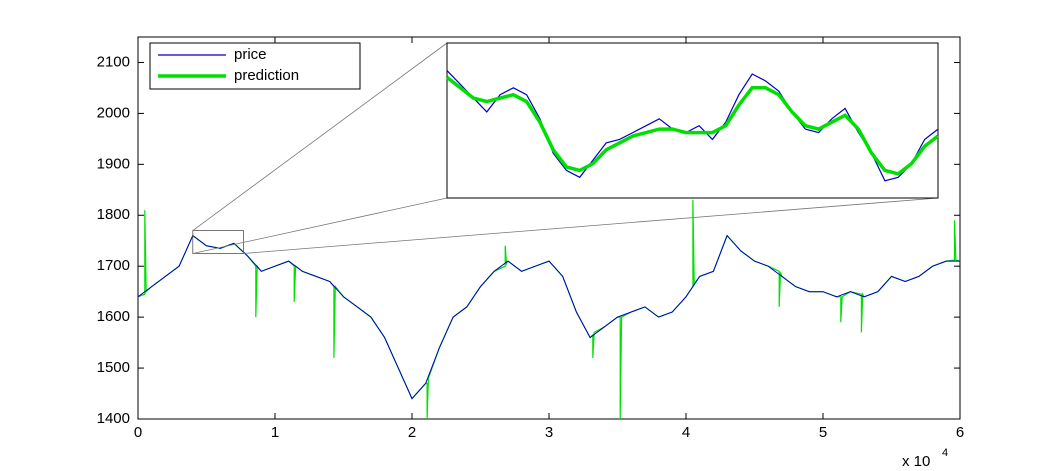  What do you see at coordinates (412, 432) in the screenshot?
I see `x-tick-label: 2` at bounding box center [412, 432].